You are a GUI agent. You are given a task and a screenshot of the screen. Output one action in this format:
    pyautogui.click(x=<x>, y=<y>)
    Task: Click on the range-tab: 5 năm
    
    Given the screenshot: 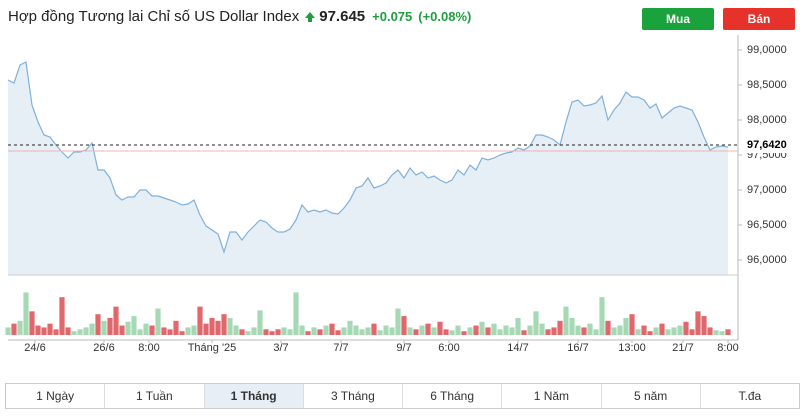 What is the action you would take?
    pyautogui.click(x=651, y=396)
    